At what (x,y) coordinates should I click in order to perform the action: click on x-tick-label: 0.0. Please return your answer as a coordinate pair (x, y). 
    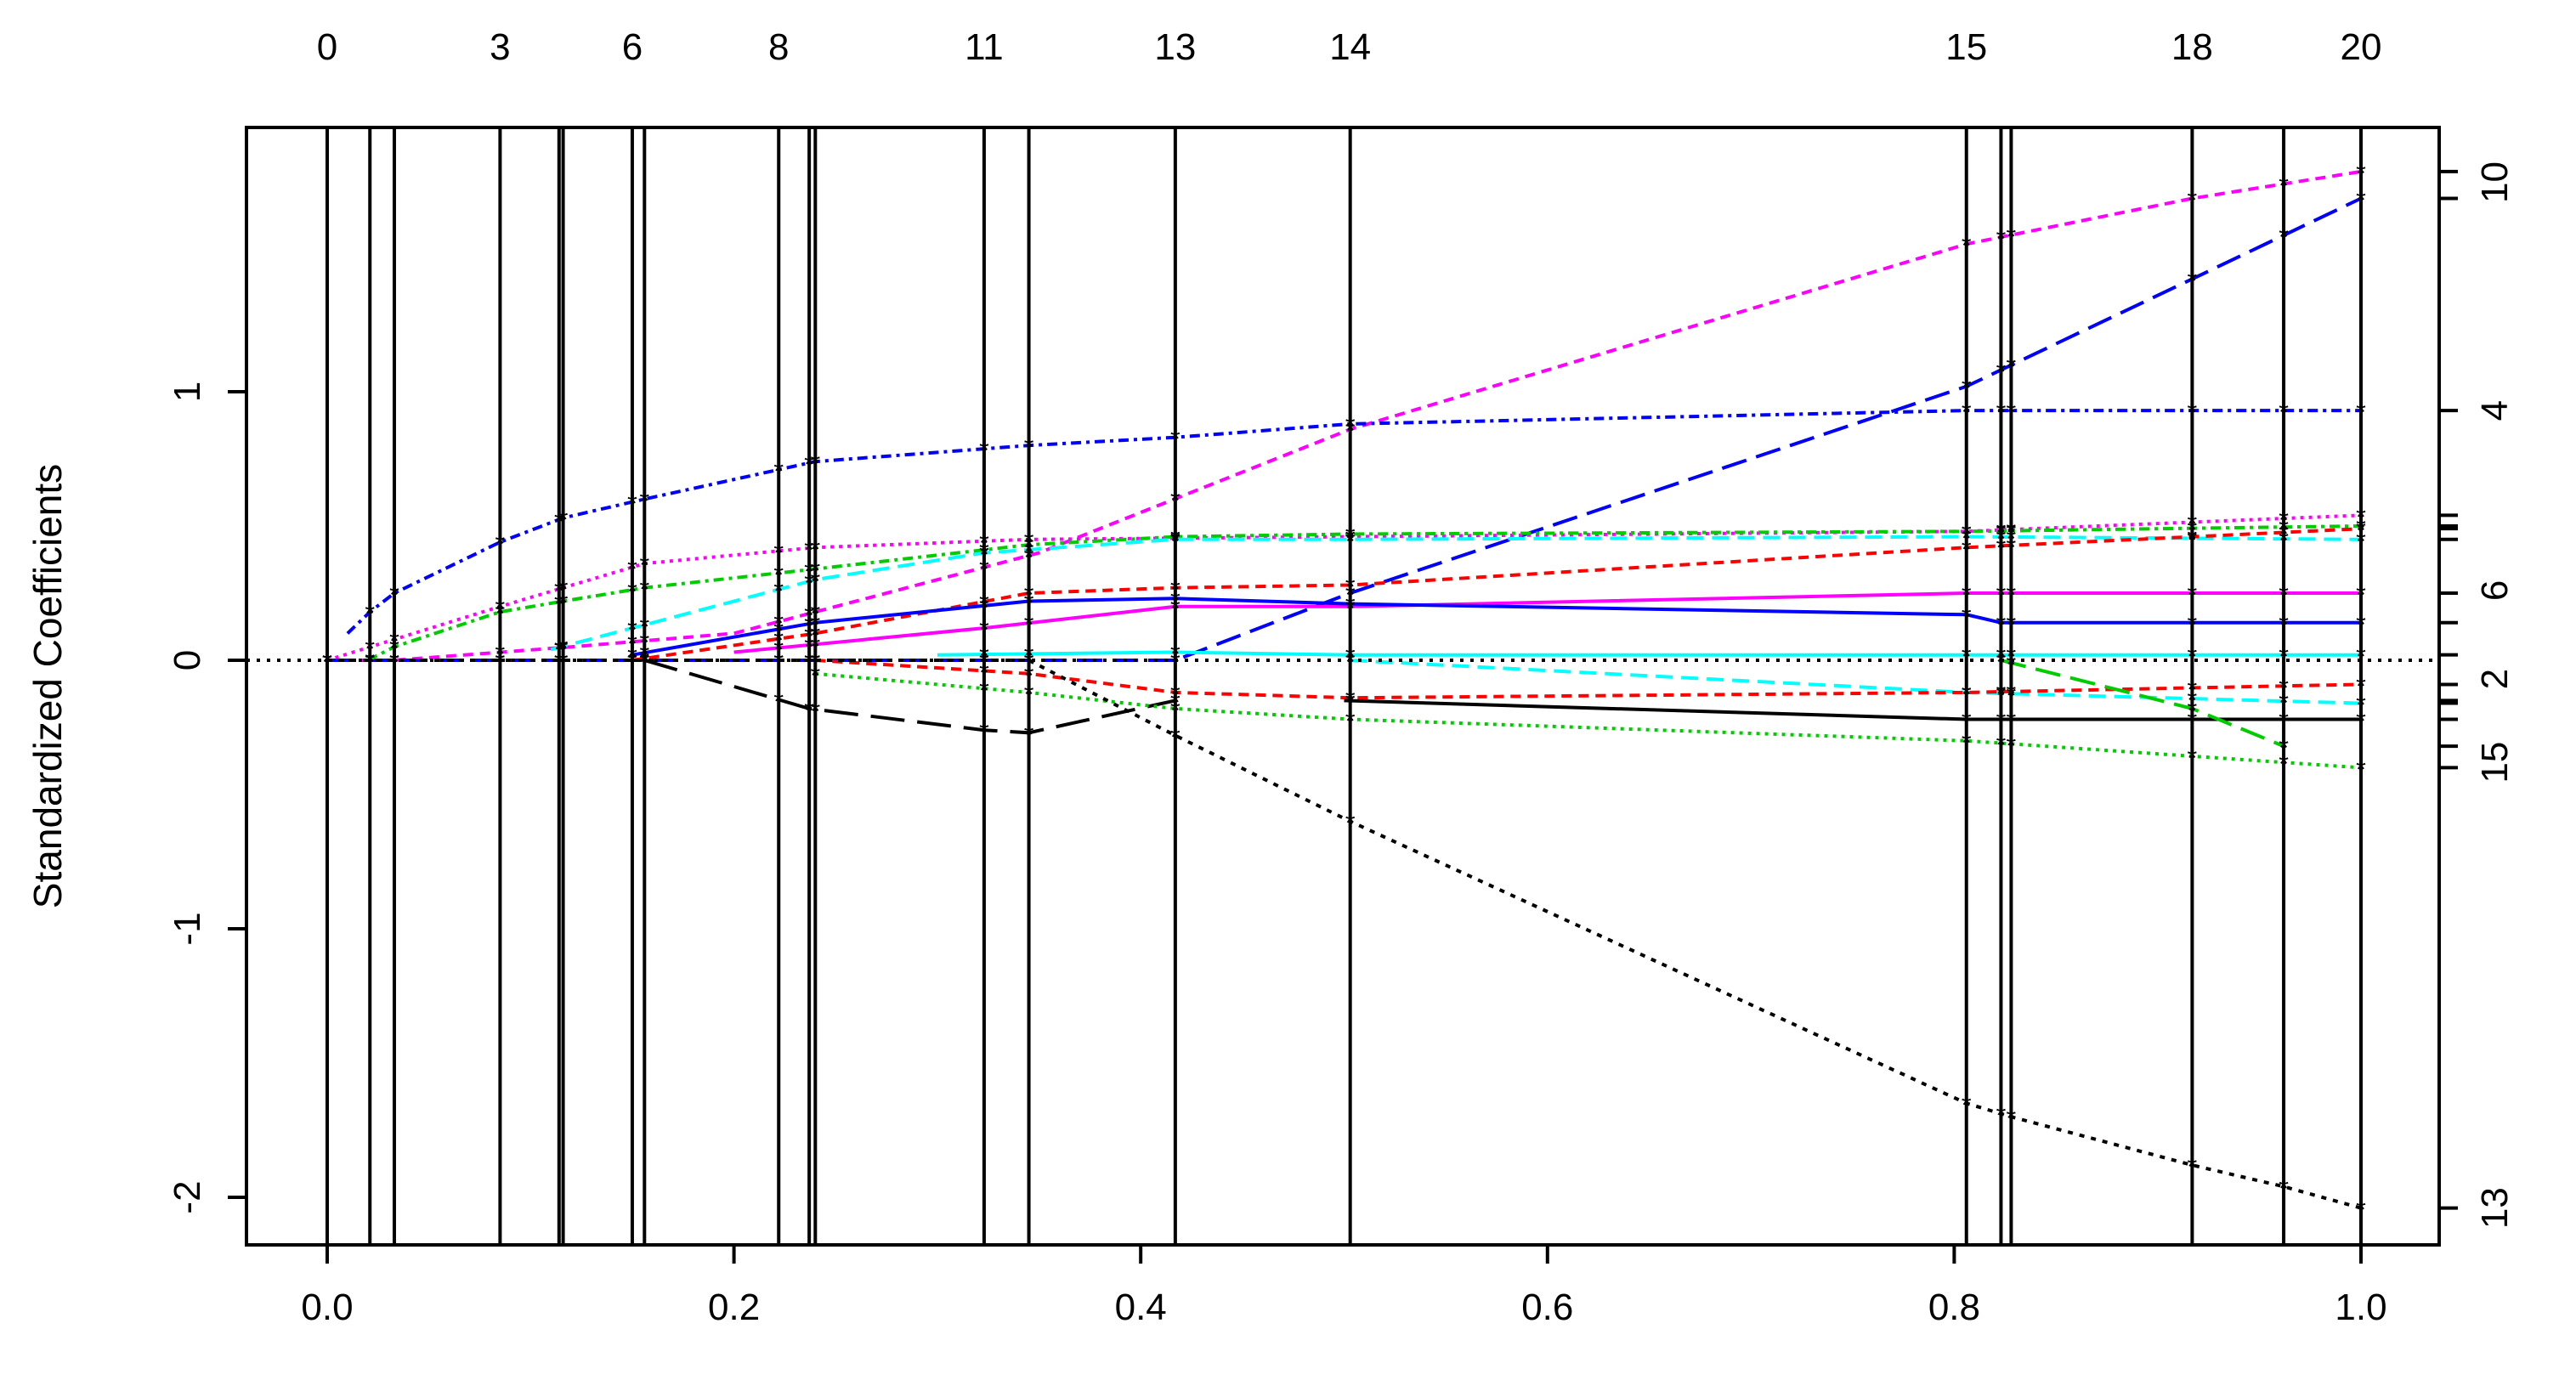
    Looking at the image, I should click on (327, 1307).